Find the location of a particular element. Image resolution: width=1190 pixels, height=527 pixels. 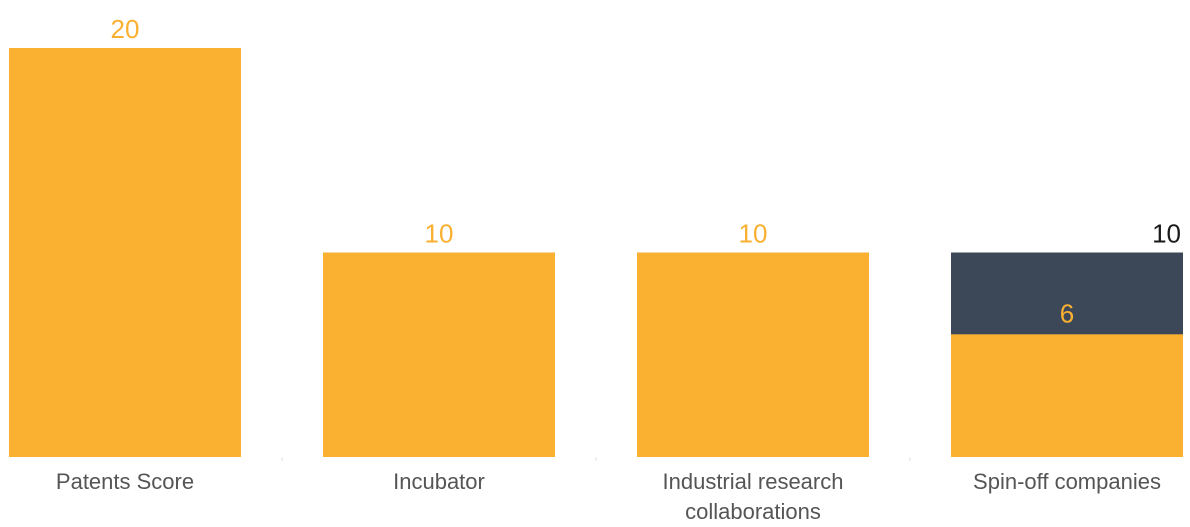

x-tick-label: Incubator is located at coordinates (439, 481).